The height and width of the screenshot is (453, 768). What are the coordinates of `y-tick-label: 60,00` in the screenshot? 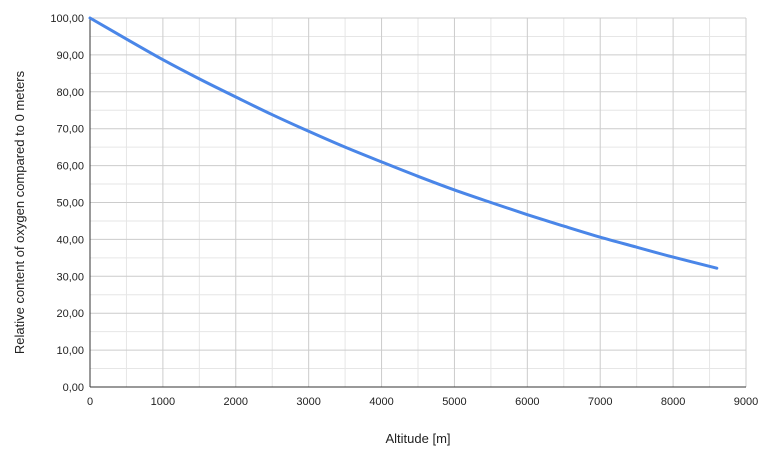 It's located at (70, 167).